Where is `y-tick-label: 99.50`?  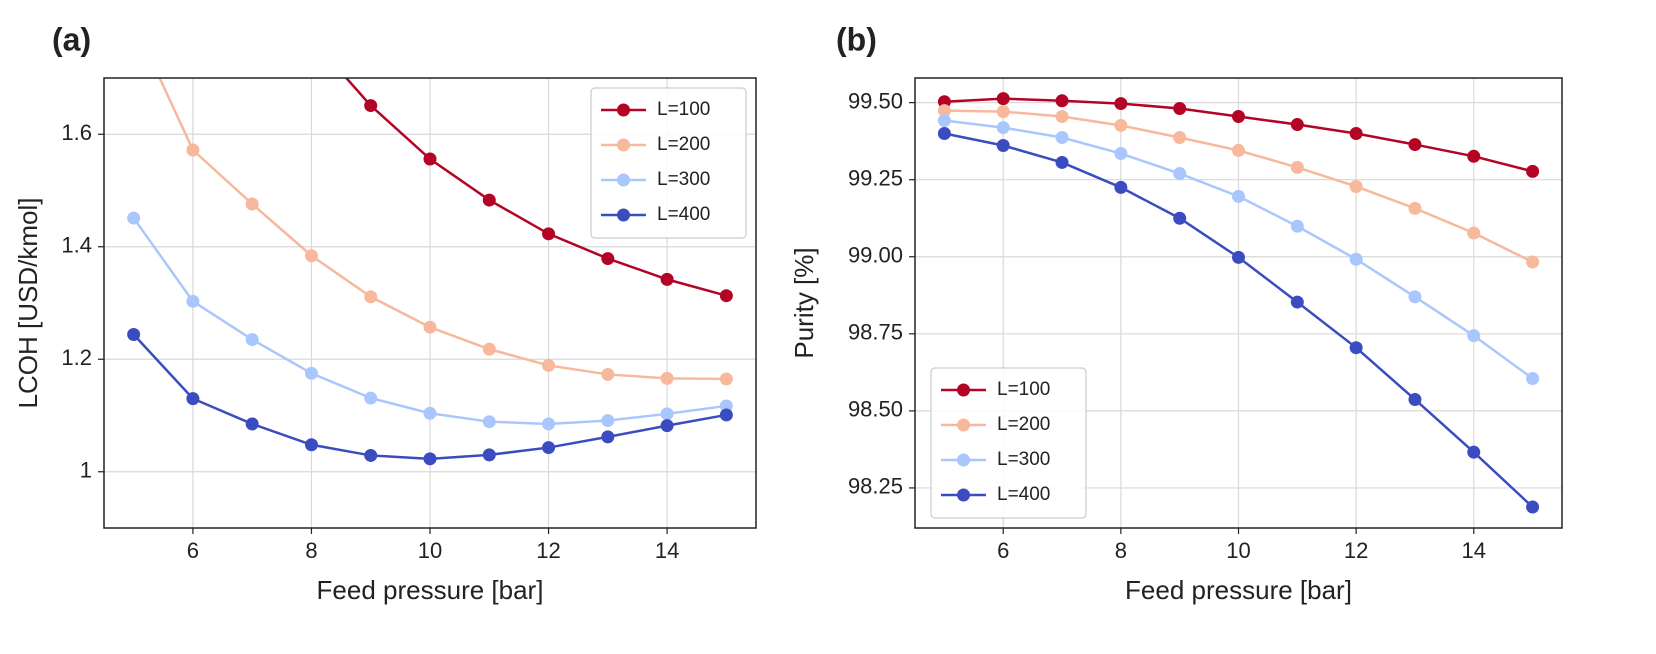
y-tick-label: 99.50 is located at coordinates (875, 100).